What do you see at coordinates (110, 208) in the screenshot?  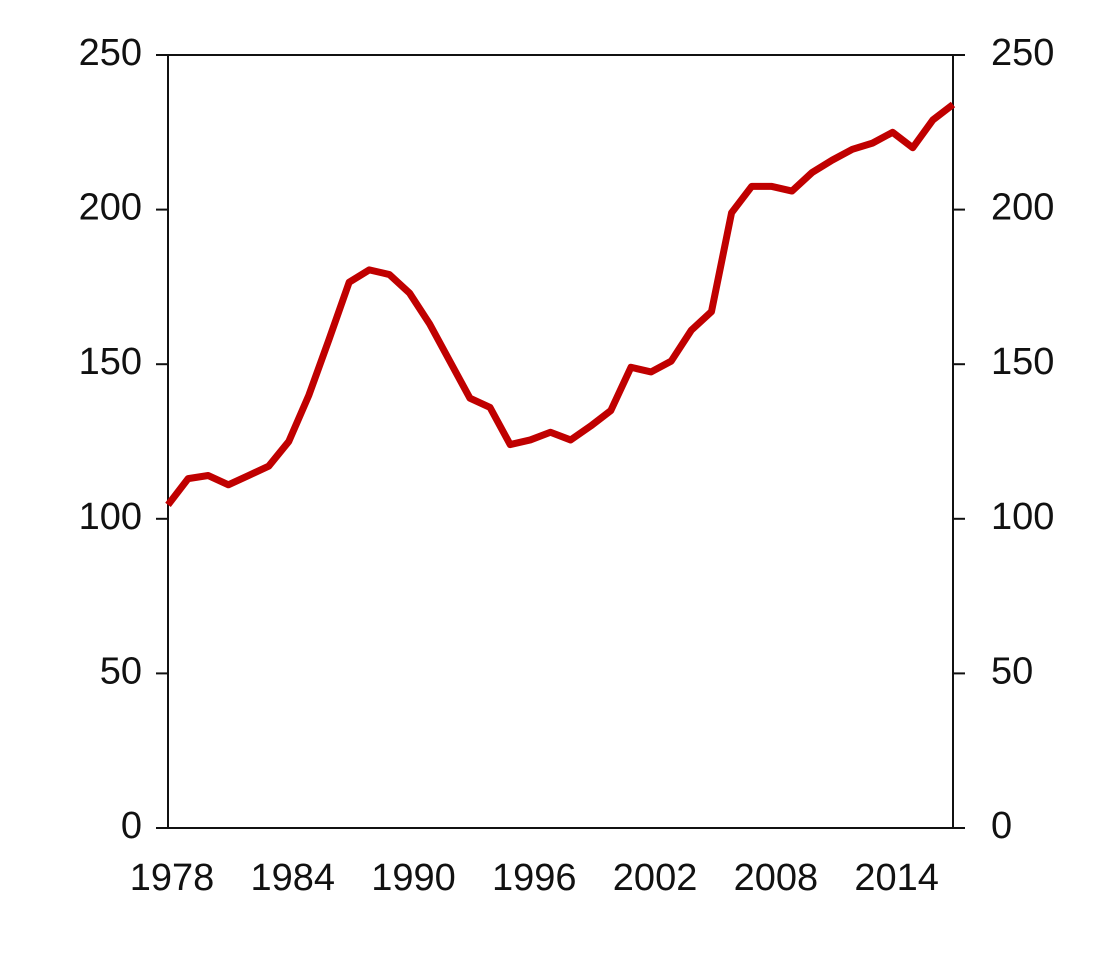 I see `y-tick-label: 200` at bounding box center [110, 208].